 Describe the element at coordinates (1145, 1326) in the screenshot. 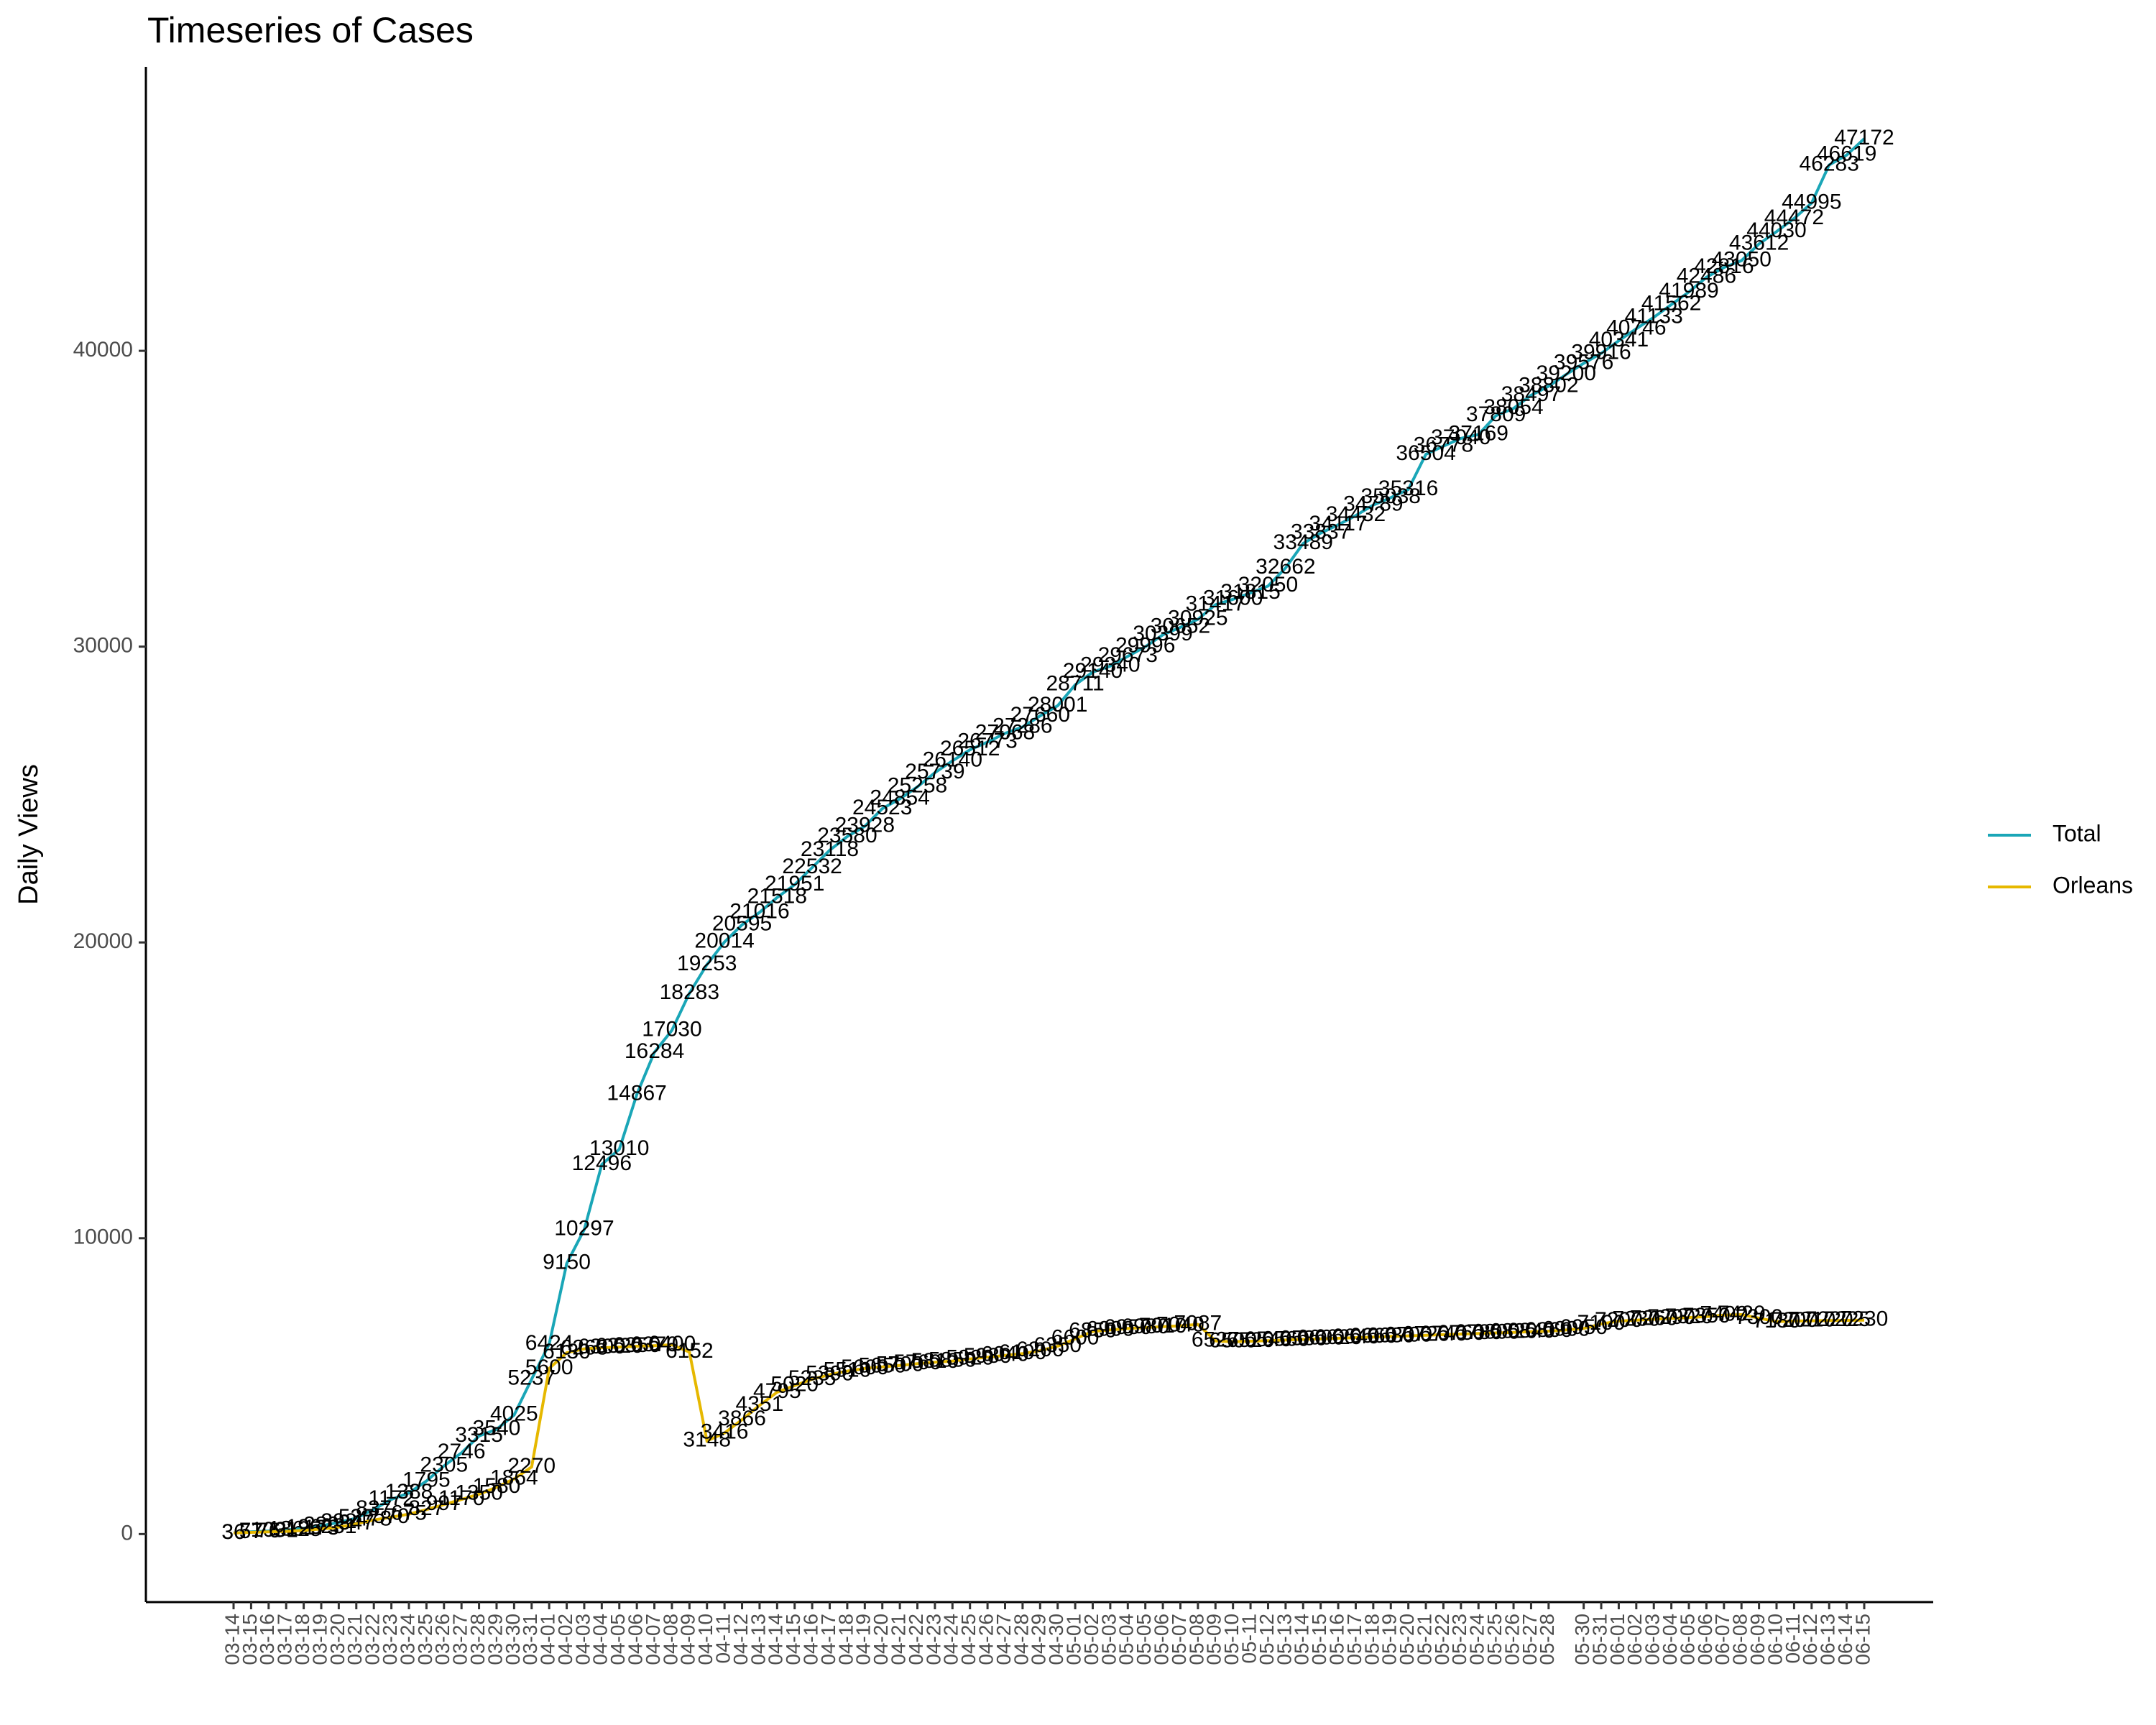

I see `data-label: 6980` at that location.